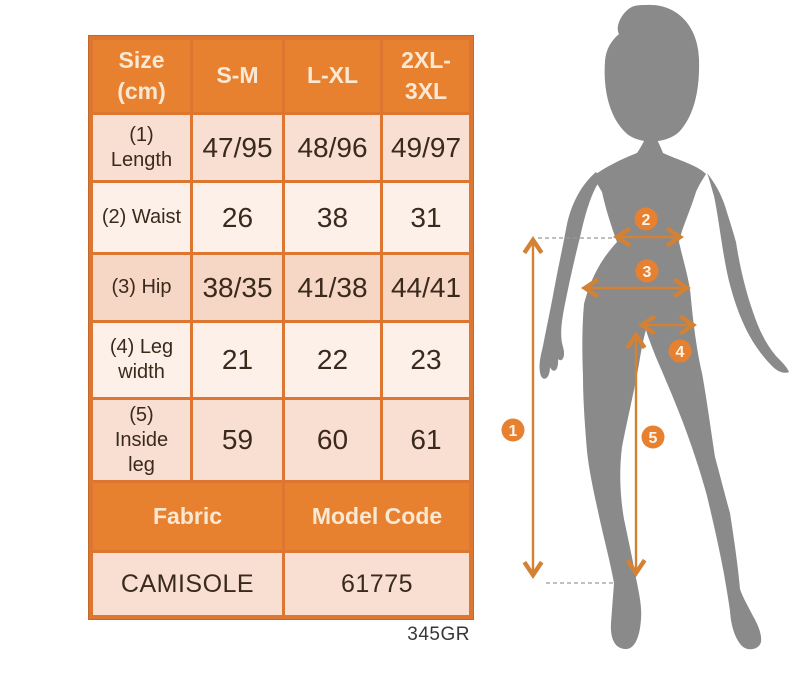 This screenshot has height=697, width=800. I want to click on measure-badge-2: 2, so click(646, 219).